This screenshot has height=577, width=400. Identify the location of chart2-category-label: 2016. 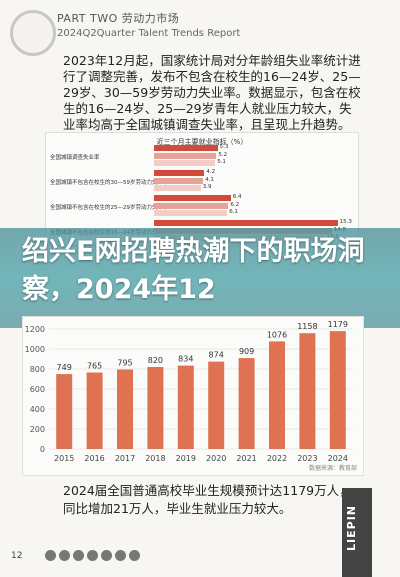
(94, 458).